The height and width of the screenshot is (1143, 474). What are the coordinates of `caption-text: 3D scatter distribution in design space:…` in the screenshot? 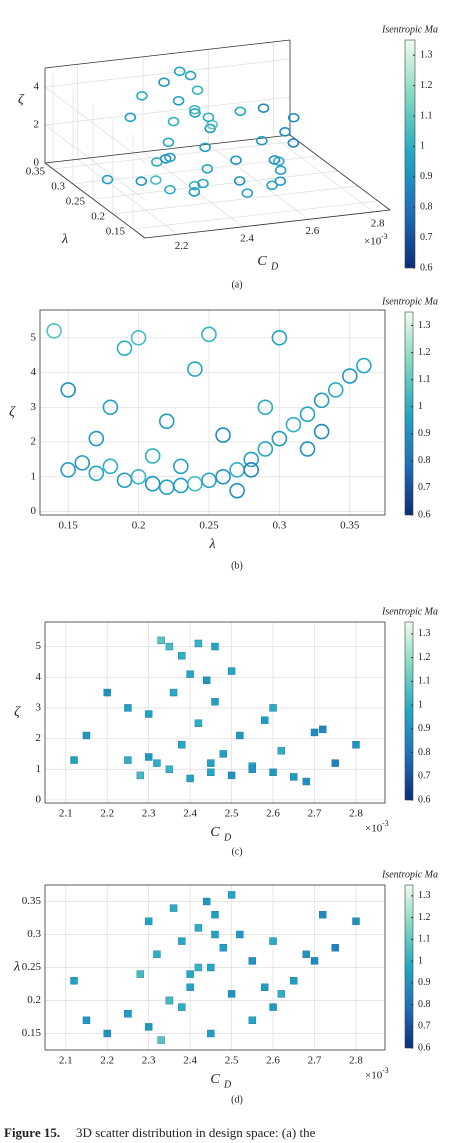 It's located at (196, 1132).